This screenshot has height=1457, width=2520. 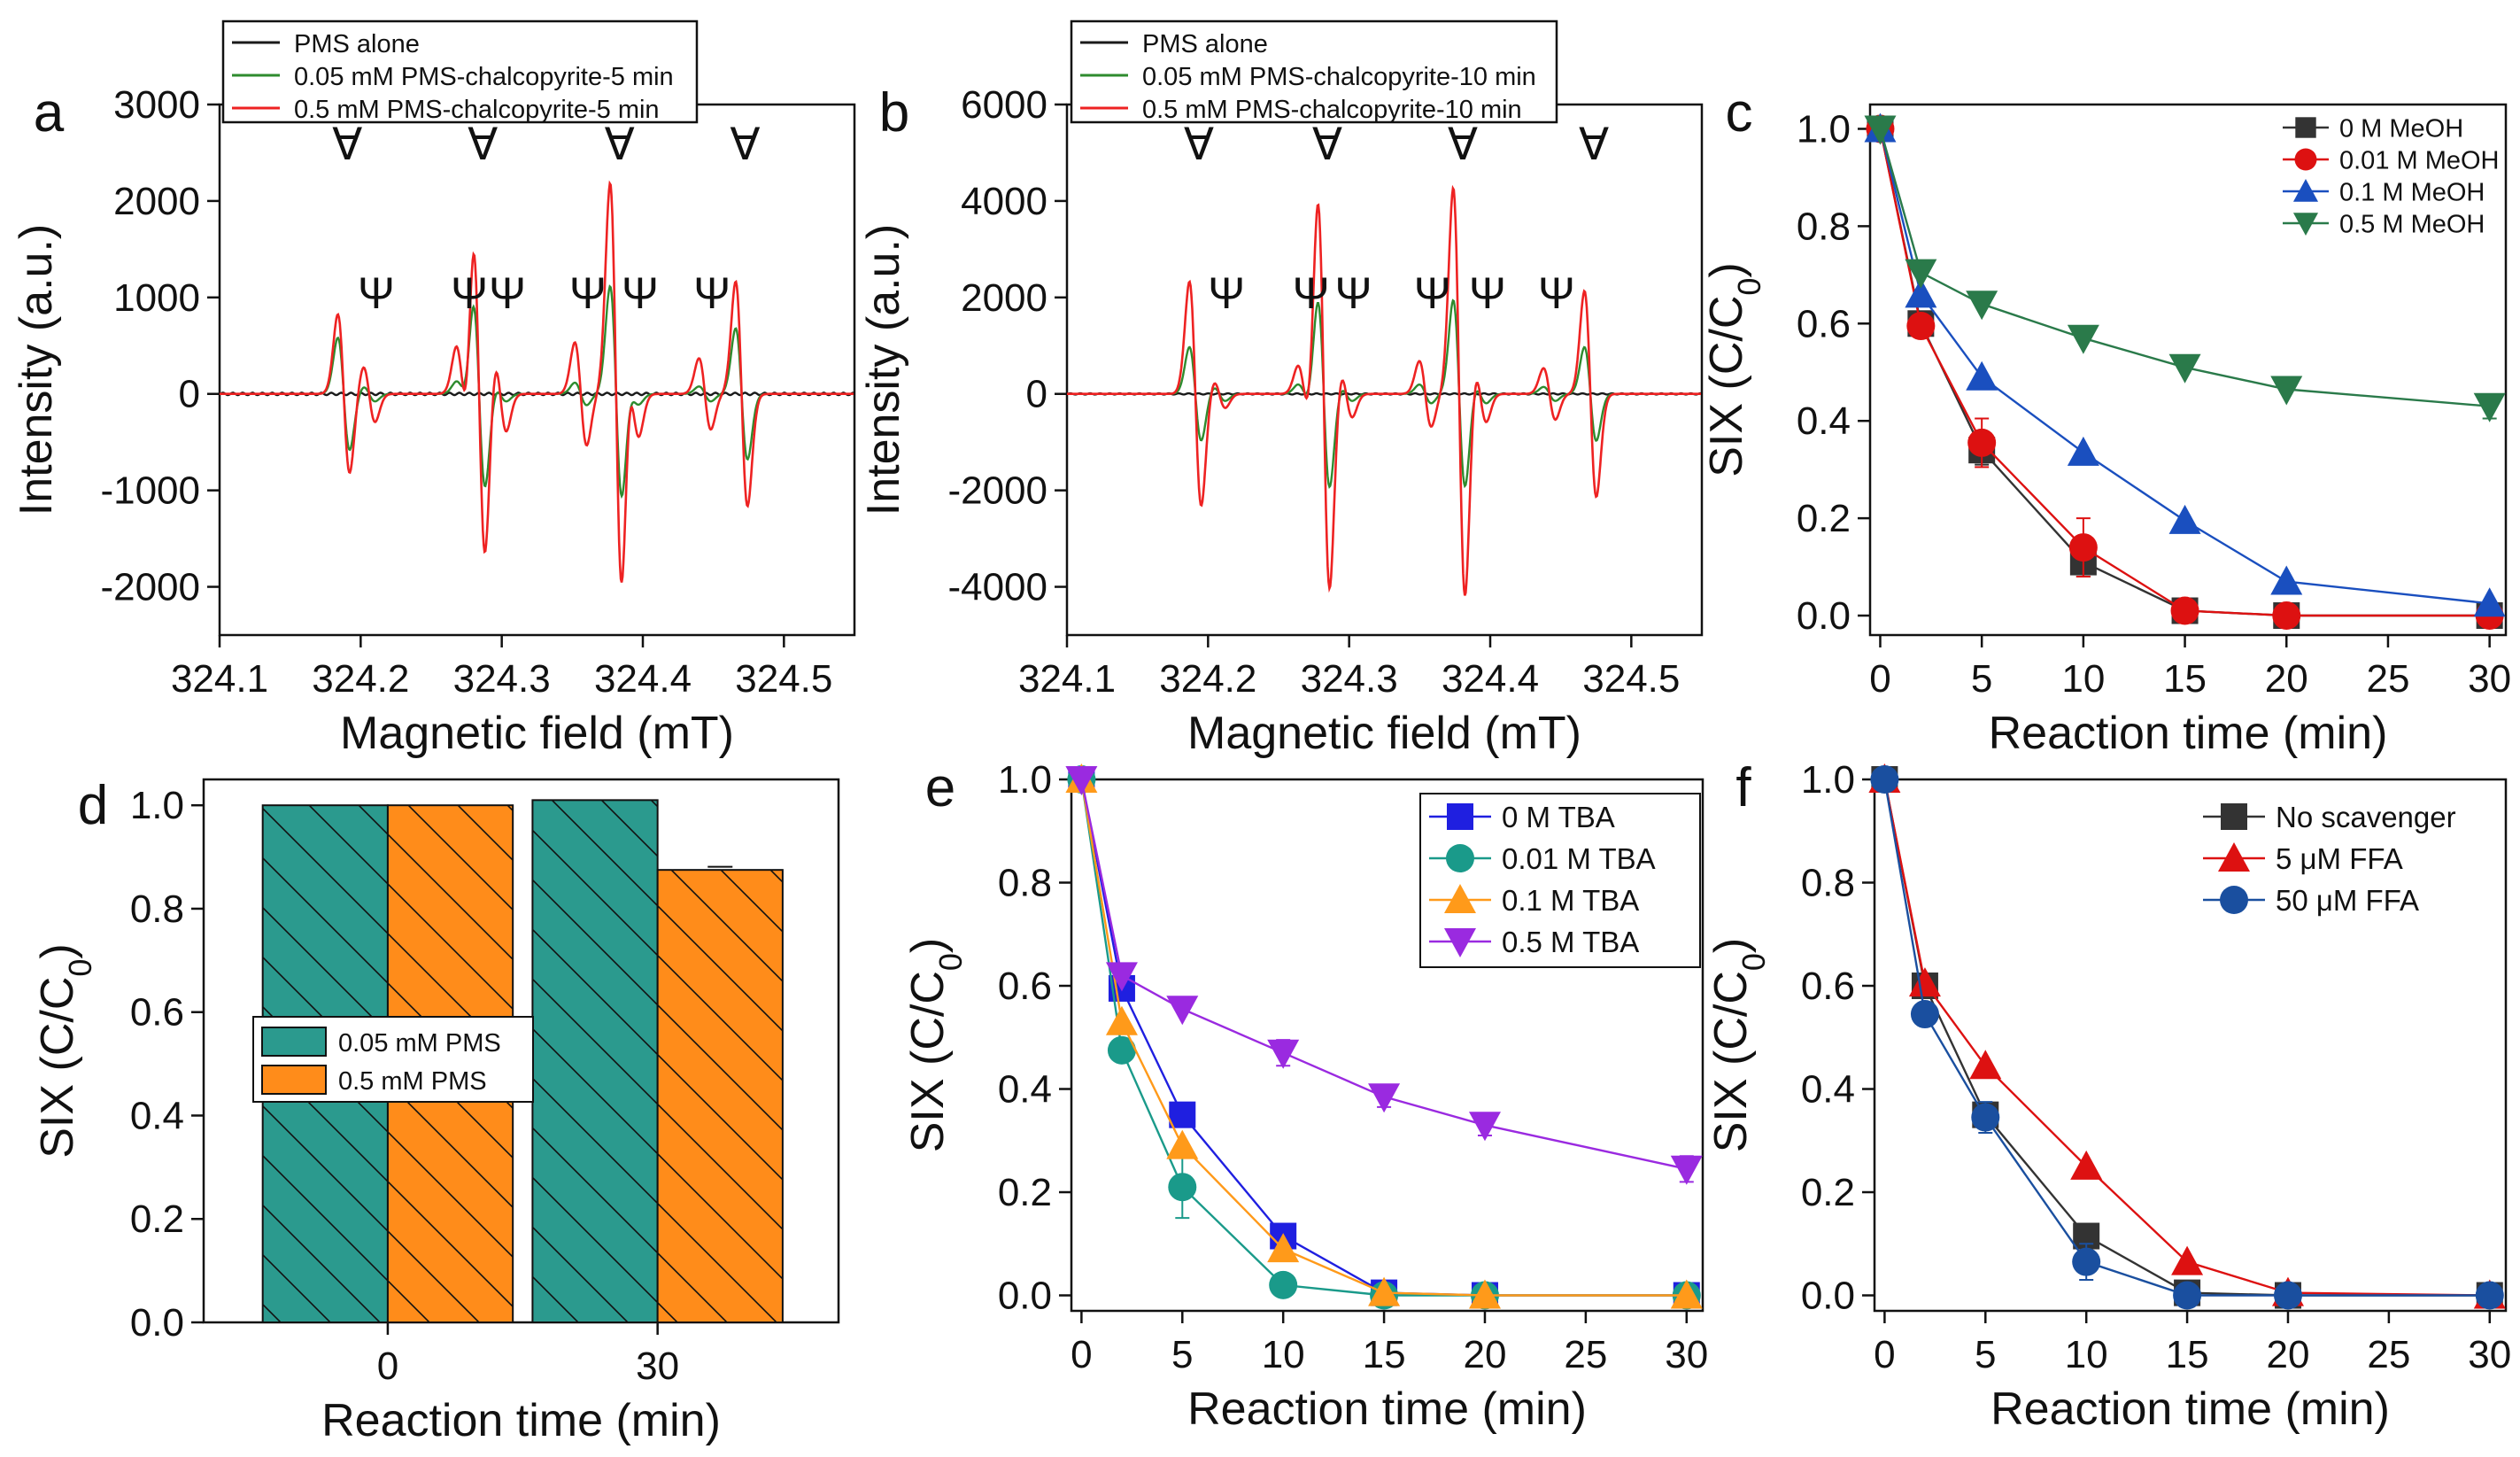 What do you see at coordinates (1332, 110) in the screenshot?
I see `legend-entry: 0.5 mM PMS-chalcopyrite-10 min` at bounding box center [1332, 110].